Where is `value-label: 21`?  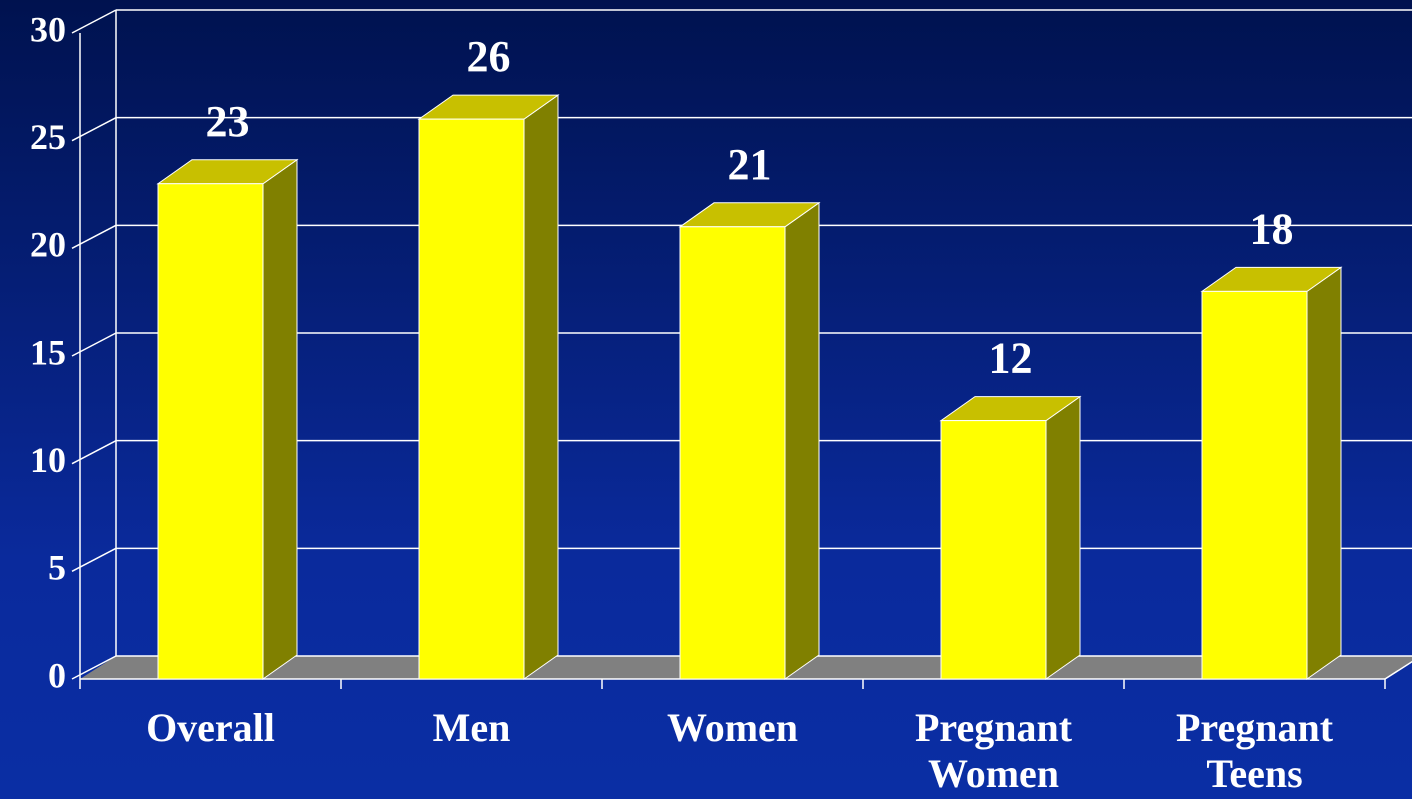 value-label: 21 is located at coordinates (750, 164).